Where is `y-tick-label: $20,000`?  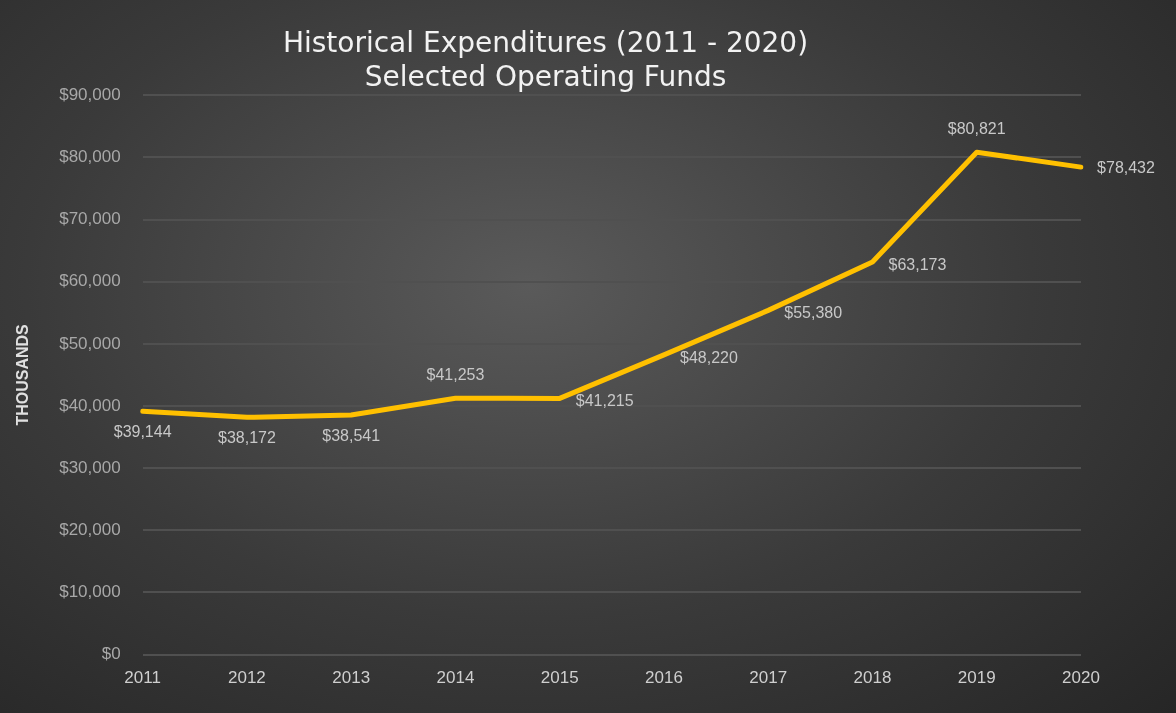
y-tick-label: $20,000 is located at coordinates (90, 529).